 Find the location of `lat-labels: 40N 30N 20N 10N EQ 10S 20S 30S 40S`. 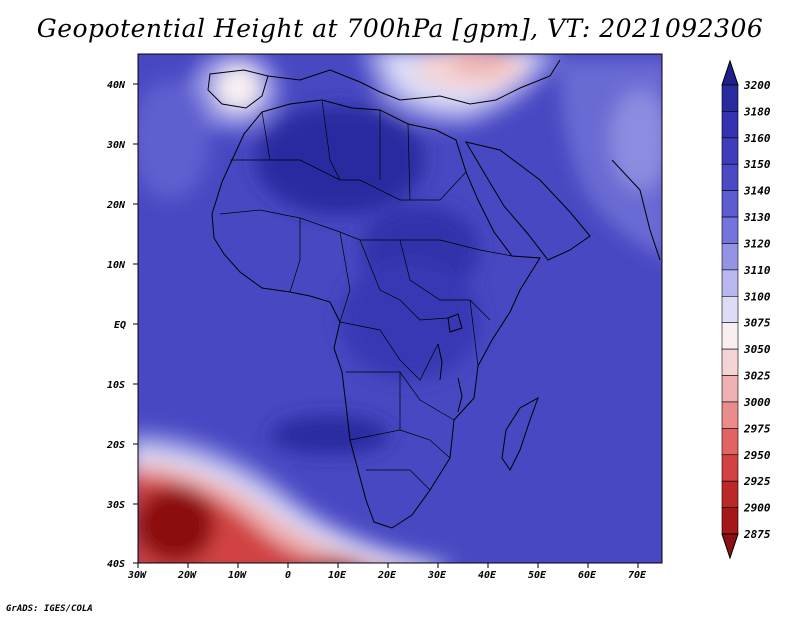

lat-labels: 40N 30N 20N 10N EQ 10S 20S 30S 40S is located at coordinates (116, 325).